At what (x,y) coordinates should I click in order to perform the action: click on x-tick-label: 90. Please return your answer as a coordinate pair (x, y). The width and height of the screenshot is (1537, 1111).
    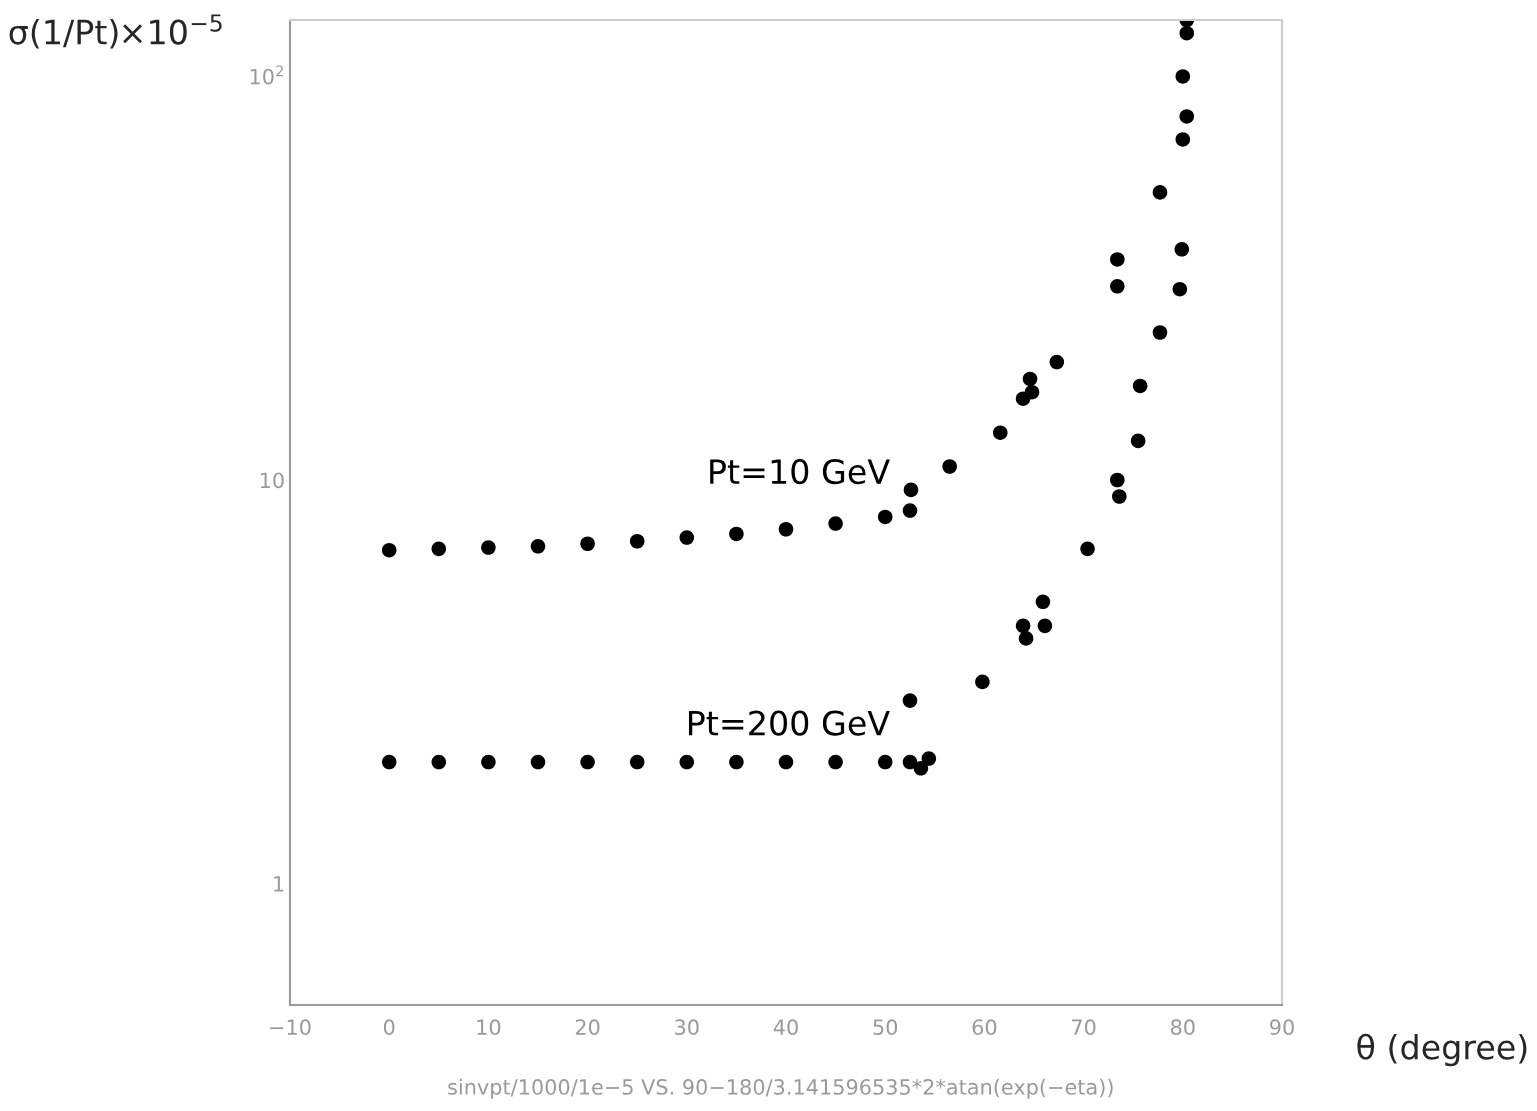
    Looking at the image, I should click on (1282, 1027).